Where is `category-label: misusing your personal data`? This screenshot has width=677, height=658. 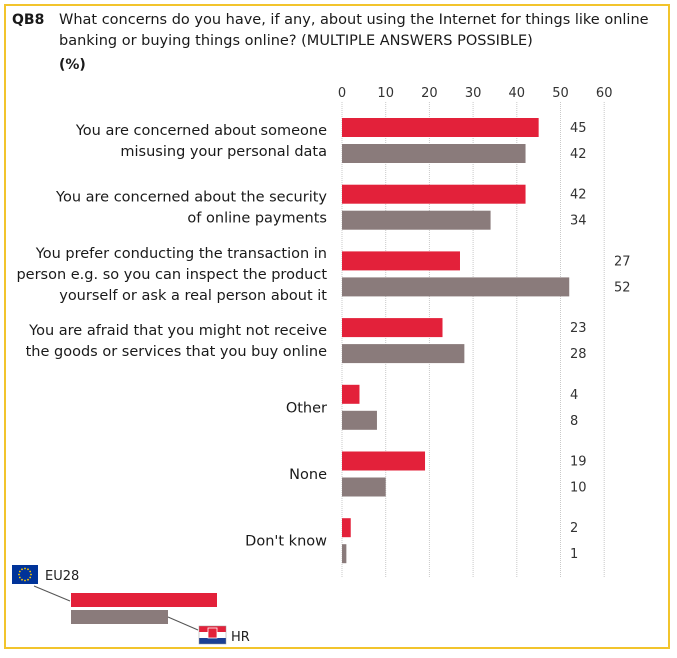 category-label: misusing your personal data is located at coordinates (223, 152).